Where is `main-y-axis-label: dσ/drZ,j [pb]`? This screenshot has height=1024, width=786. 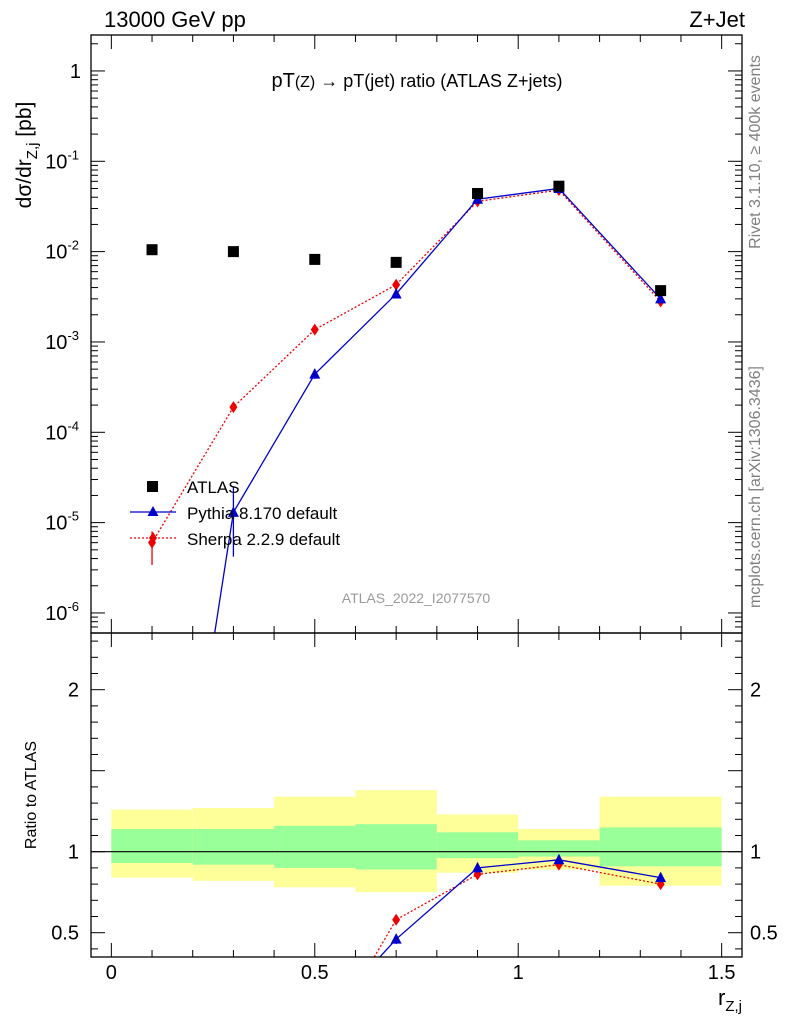
main-y-axis-label: dσ/drZ,j [pb] is located at coordinates (27, 155).